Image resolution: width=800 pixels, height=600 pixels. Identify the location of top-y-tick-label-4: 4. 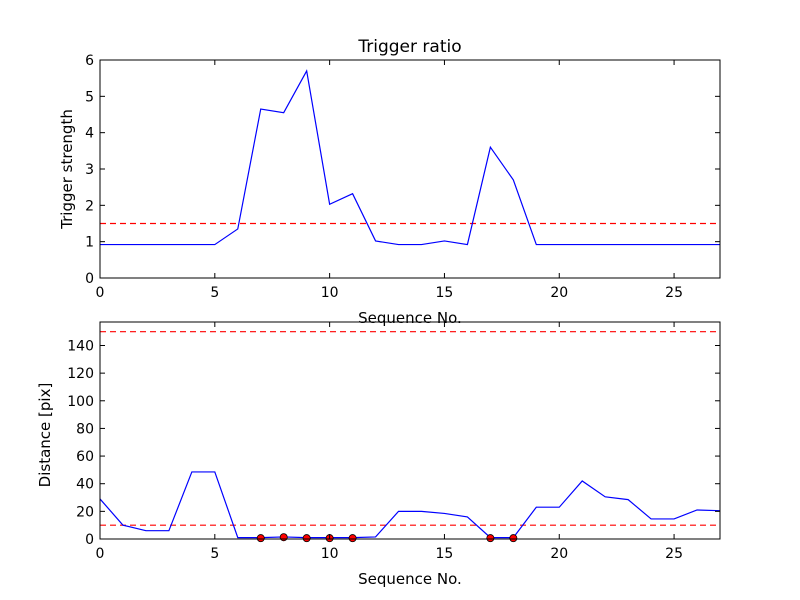
(89, 134).